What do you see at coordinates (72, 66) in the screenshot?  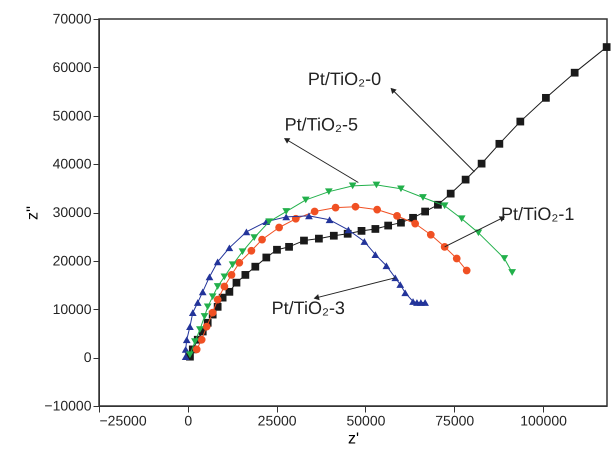 I see `y-tick-label: 60000` at bounding box center [72, 66].